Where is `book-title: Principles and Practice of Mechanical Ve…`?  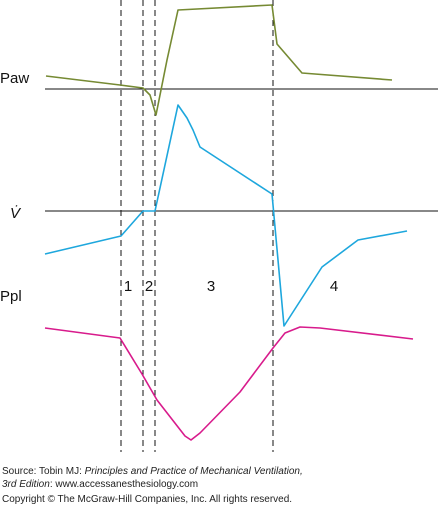
book-title: Principles and Practice of Mechanical Ve… is located at coordinates (194, 471).